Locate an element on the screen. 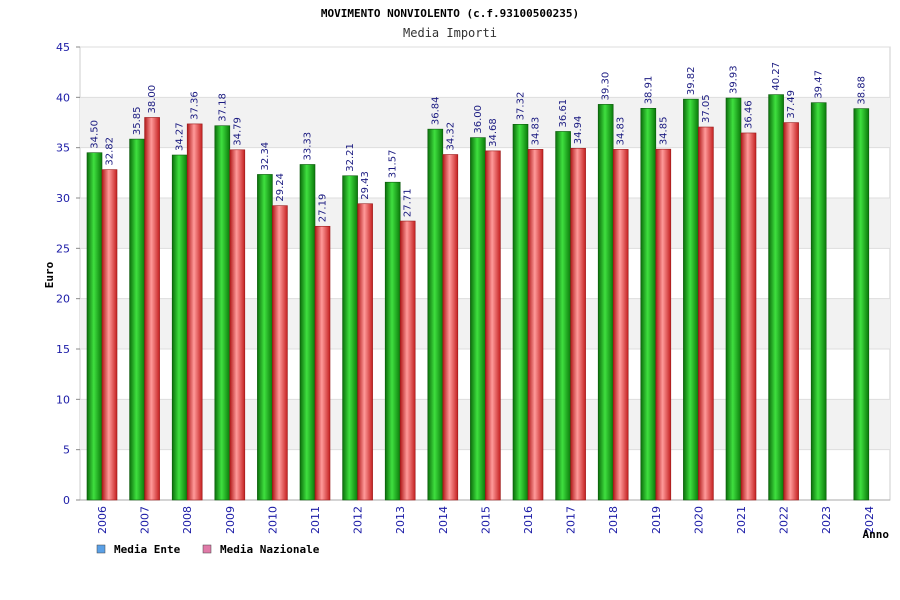 This screenshot has width=900, height=600. bar-media-nazionale-2012 is located at coordinates (365, 352).